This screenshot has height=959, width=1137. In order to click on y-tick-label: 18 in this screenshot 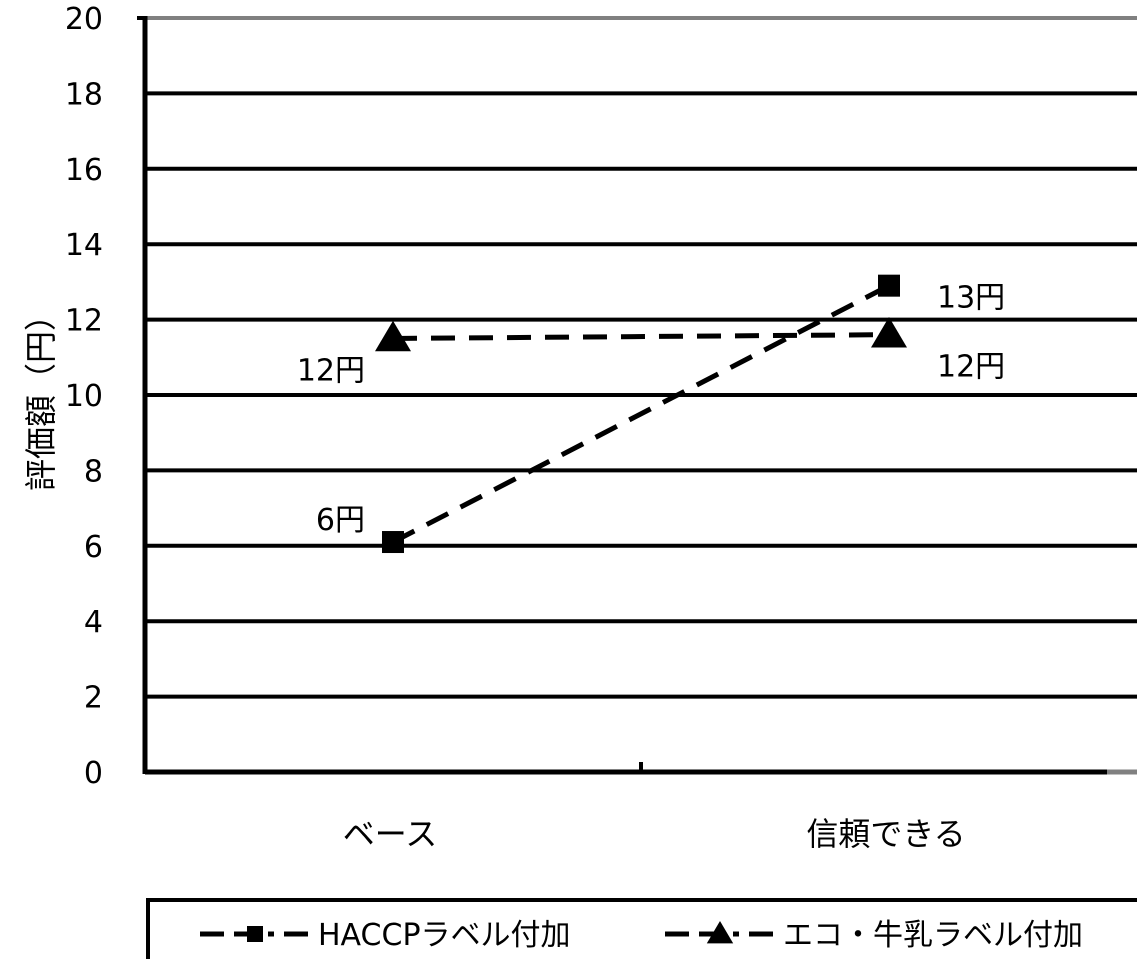, I will do `click(84, 94)`.